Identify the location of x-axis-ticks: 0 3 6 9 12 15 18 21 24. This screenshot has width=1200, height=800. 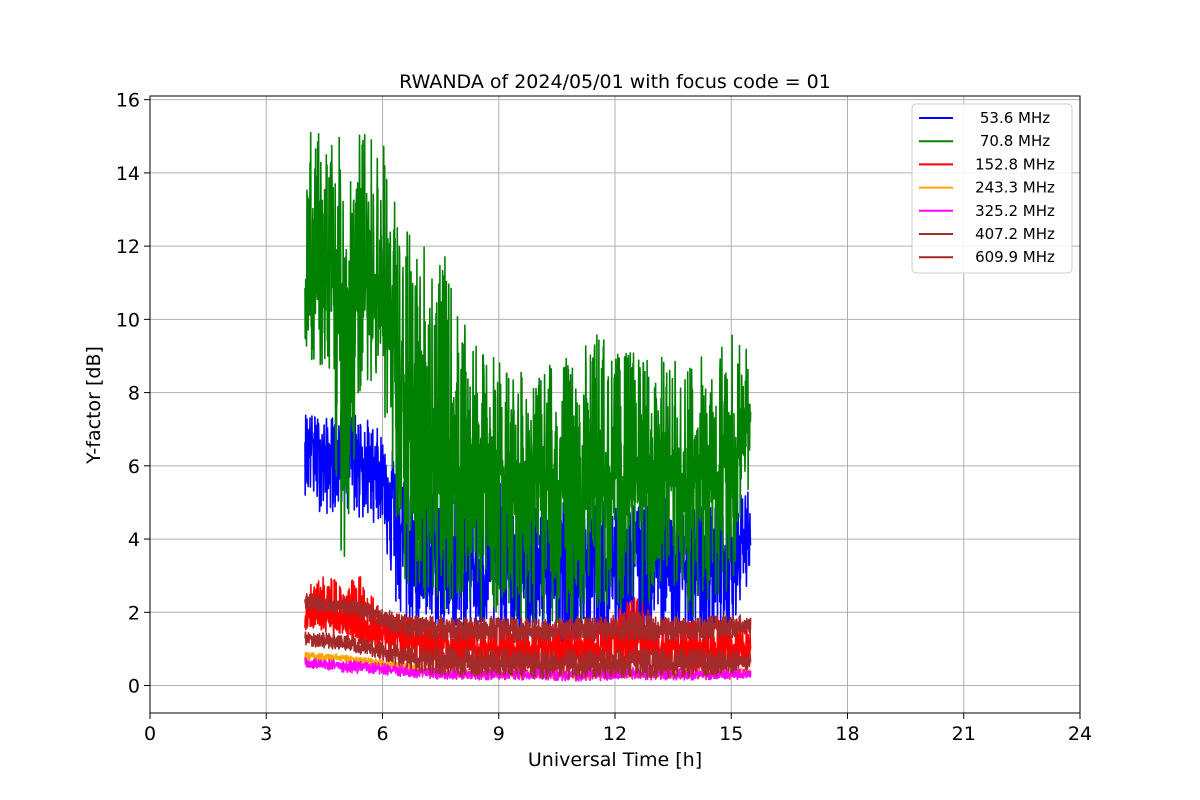
(618, 729).